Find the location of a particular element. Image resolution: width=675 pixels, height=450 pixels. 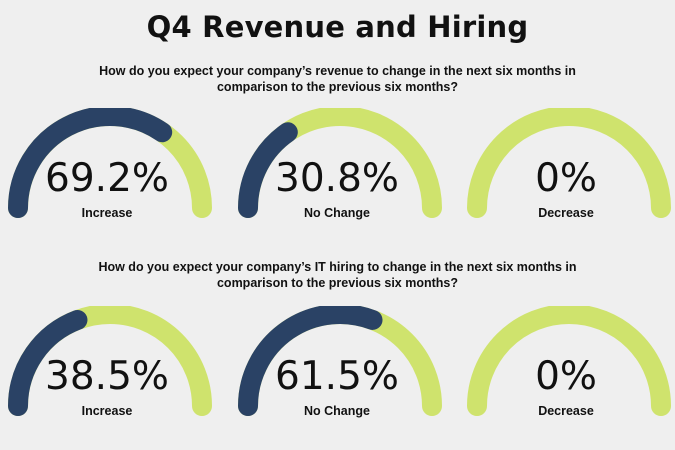

revenue-no-change-gauge: 30.8% No Change is located at coordinates (339, 173).